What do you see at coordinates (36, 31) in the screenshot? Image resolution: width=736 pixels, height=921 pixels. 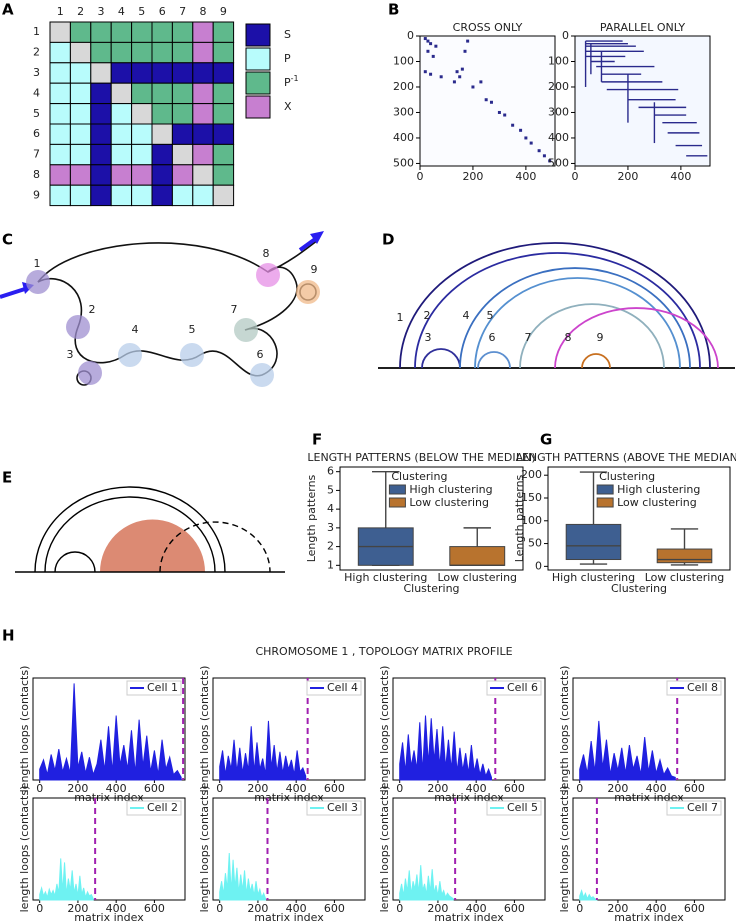 I see `row-label: 1` at bounding box center [36, 31].